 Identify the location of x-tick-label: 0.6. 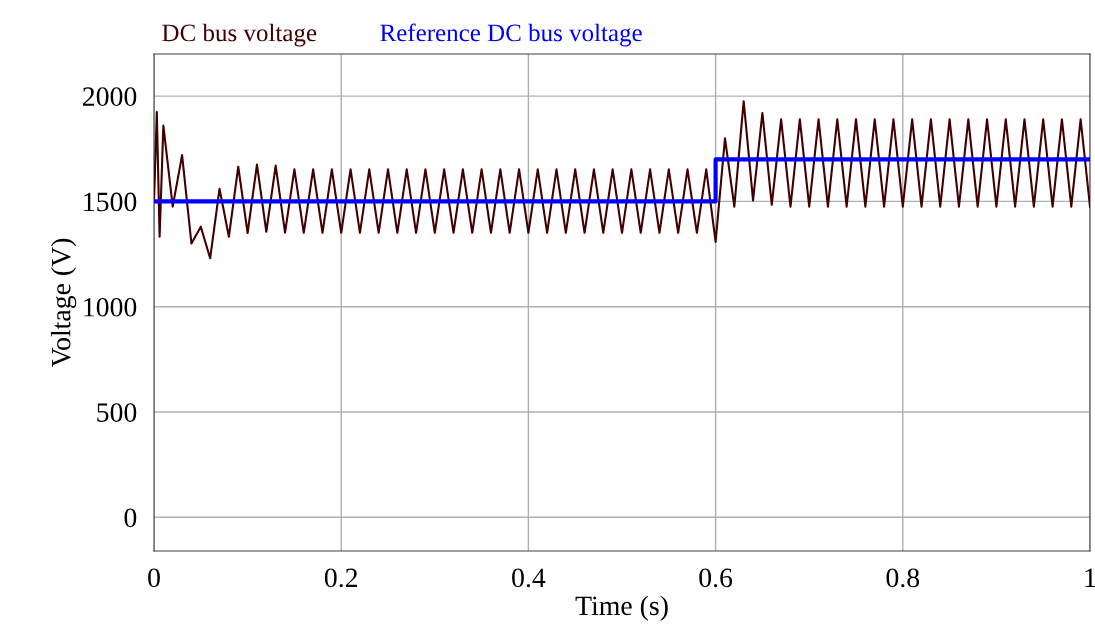
(716, 578).